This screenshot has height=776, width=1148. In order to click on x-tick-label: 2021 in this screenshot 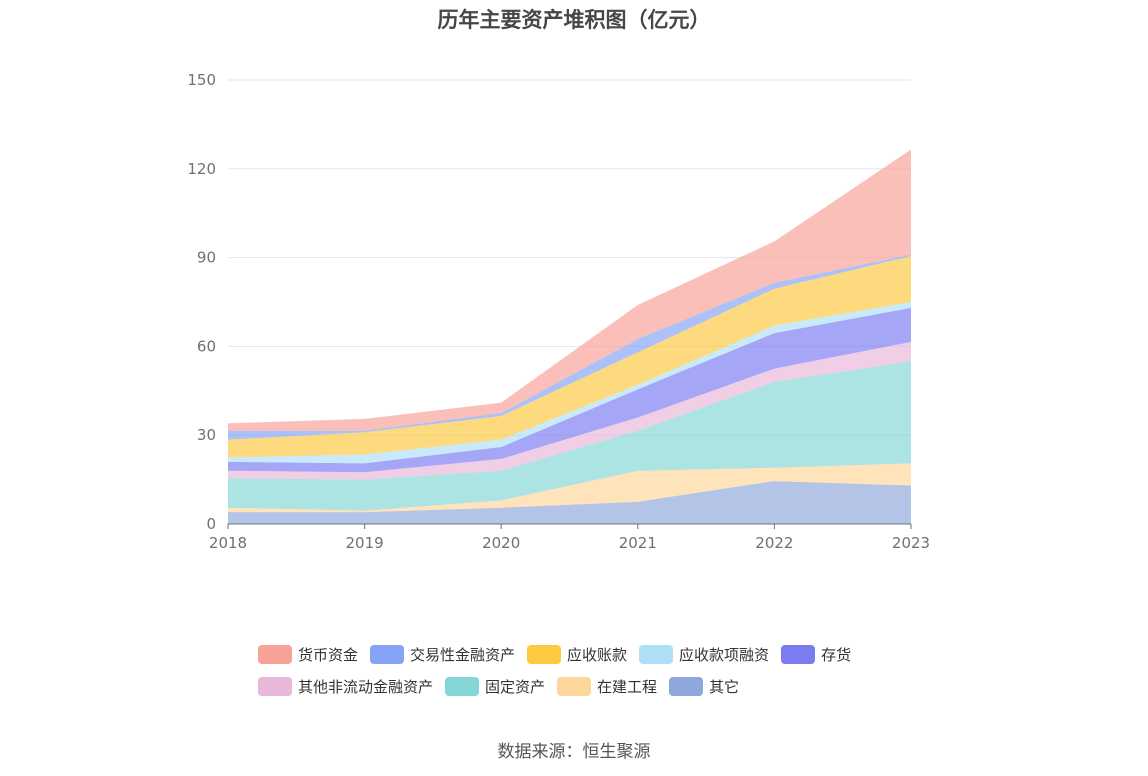, I will do `click(638, 543)`.